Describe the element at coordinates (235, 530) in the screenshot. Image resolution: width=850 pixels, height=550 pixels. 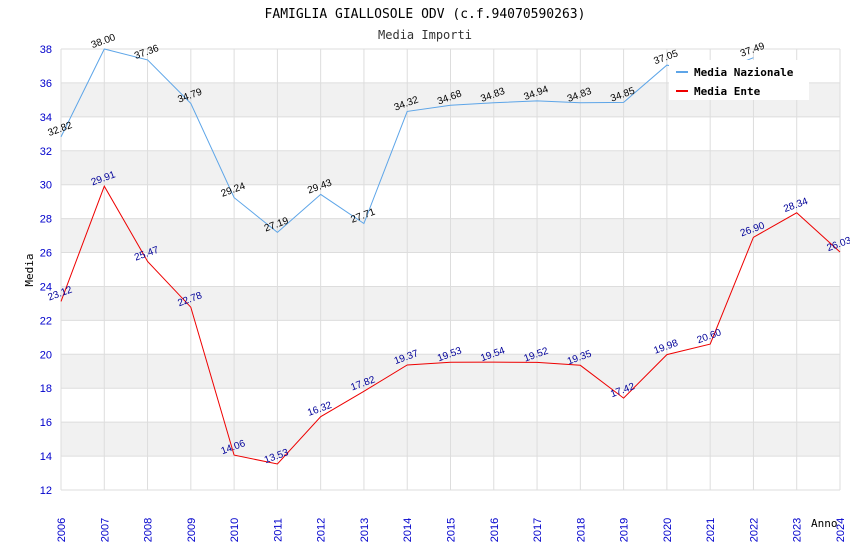
I see `x-tick-label: 2010` at that location.